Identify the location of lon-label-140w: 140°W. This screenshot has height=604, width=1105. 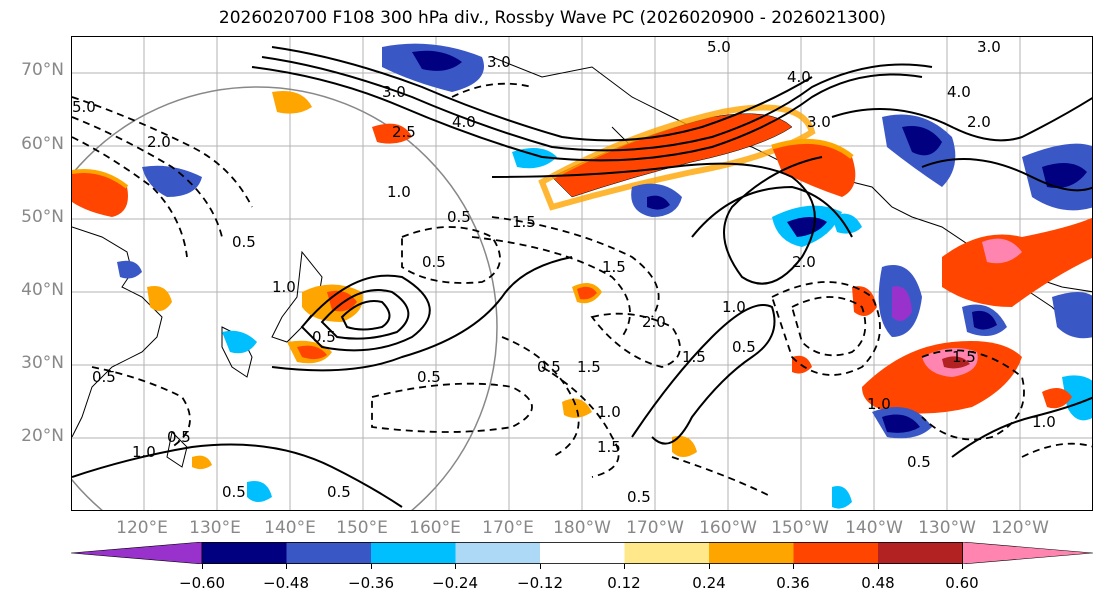
(874, 528).